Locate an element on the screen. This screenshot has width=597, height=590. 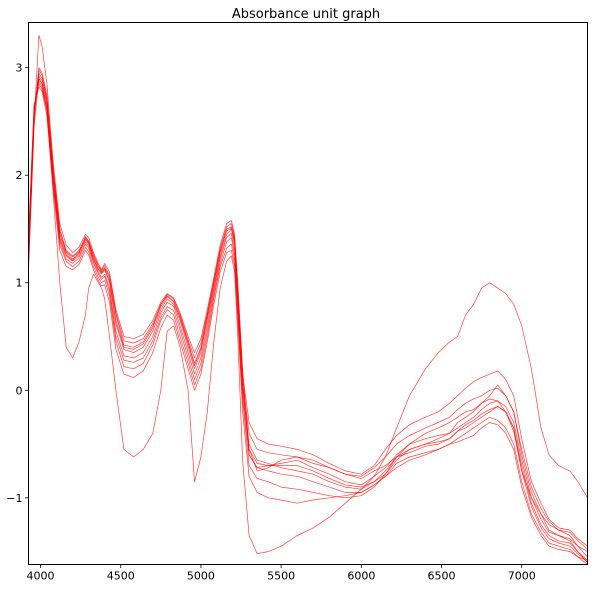
y-tick-label: 3 is located at coordinates (19, 68).